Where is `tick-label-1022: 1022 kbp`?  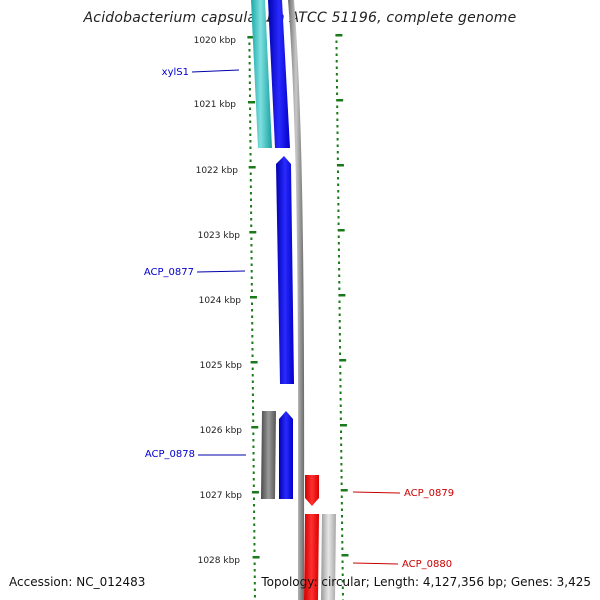
tick-label-1022: 1022 kbp is located at coordinates (217, 171).